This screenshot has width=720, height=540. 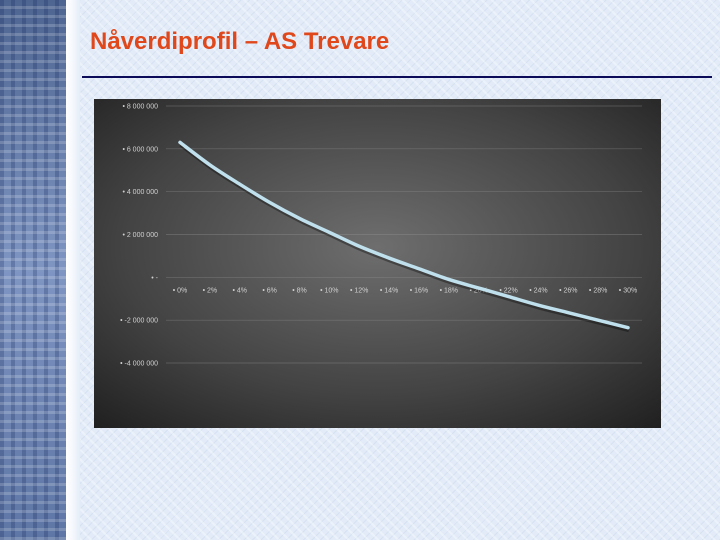 I want to click on x-tick-label: • 6%, so click(x=269, y=290).